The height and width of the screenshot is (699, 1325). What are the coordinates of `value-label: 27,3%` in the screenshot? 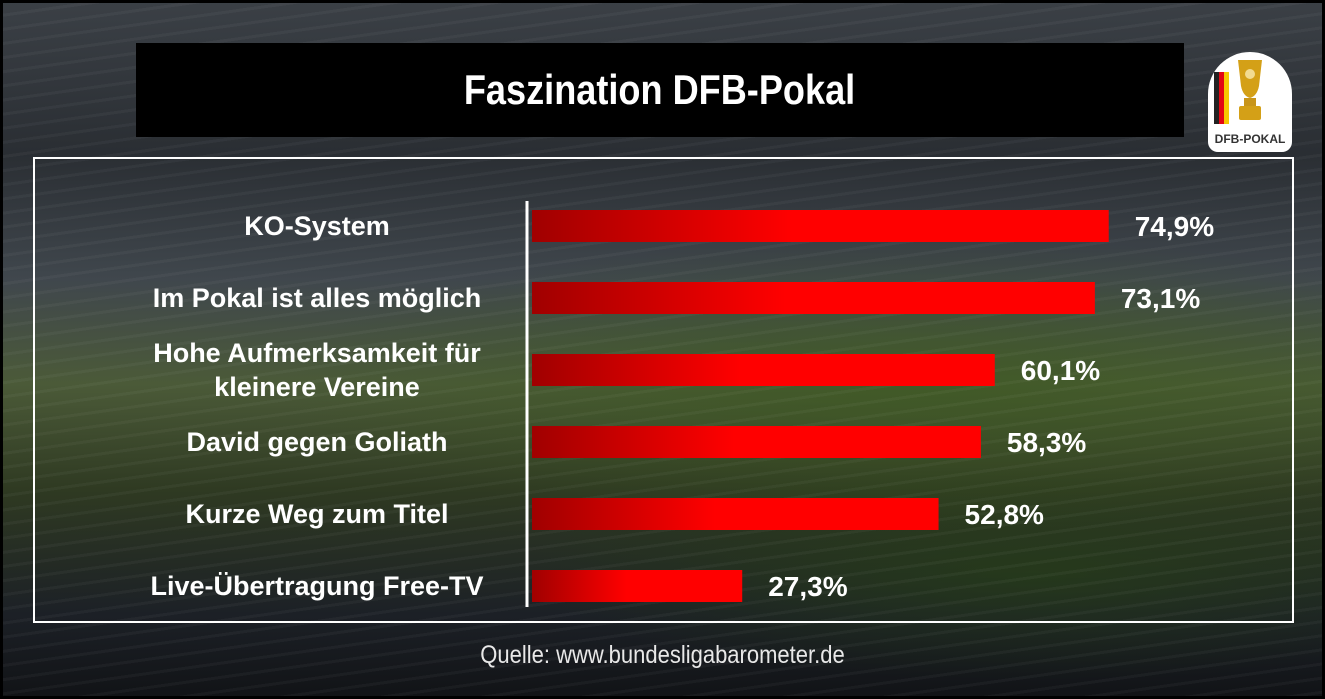 It's located at (807, 586).